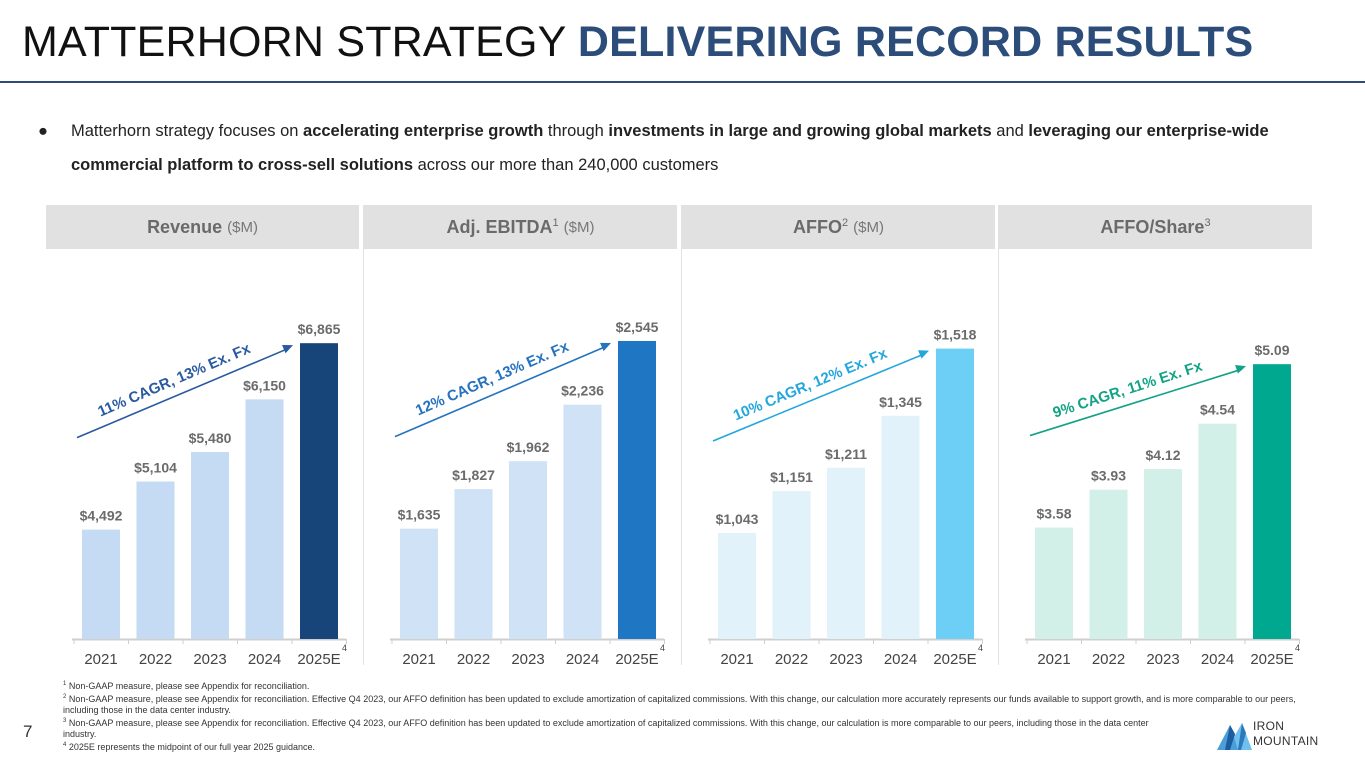  I want to click on affo-header: AFFO2 ($M), so click(838, 227).